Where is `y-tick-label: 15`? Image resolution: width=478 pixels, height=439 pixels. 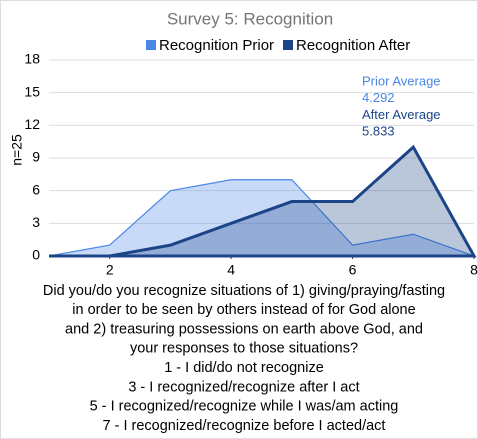 y-tick-label: 15 is located at coordinates (32, 91).